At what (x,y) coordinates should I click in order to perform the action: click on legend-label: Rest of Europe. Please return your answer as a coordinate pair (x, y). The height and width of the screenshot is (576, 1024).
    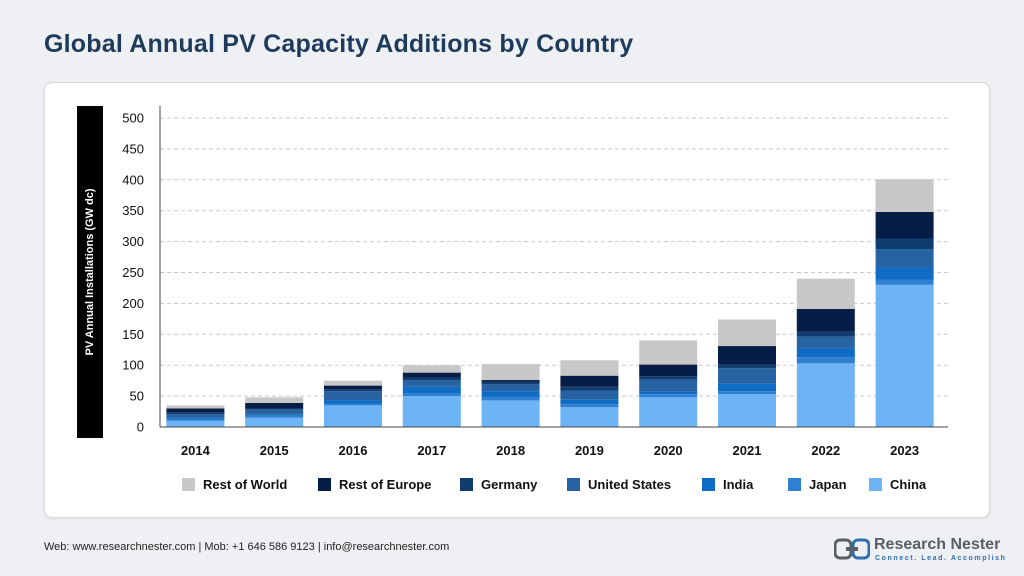
    Looking at the image, I should click on (385, 484).